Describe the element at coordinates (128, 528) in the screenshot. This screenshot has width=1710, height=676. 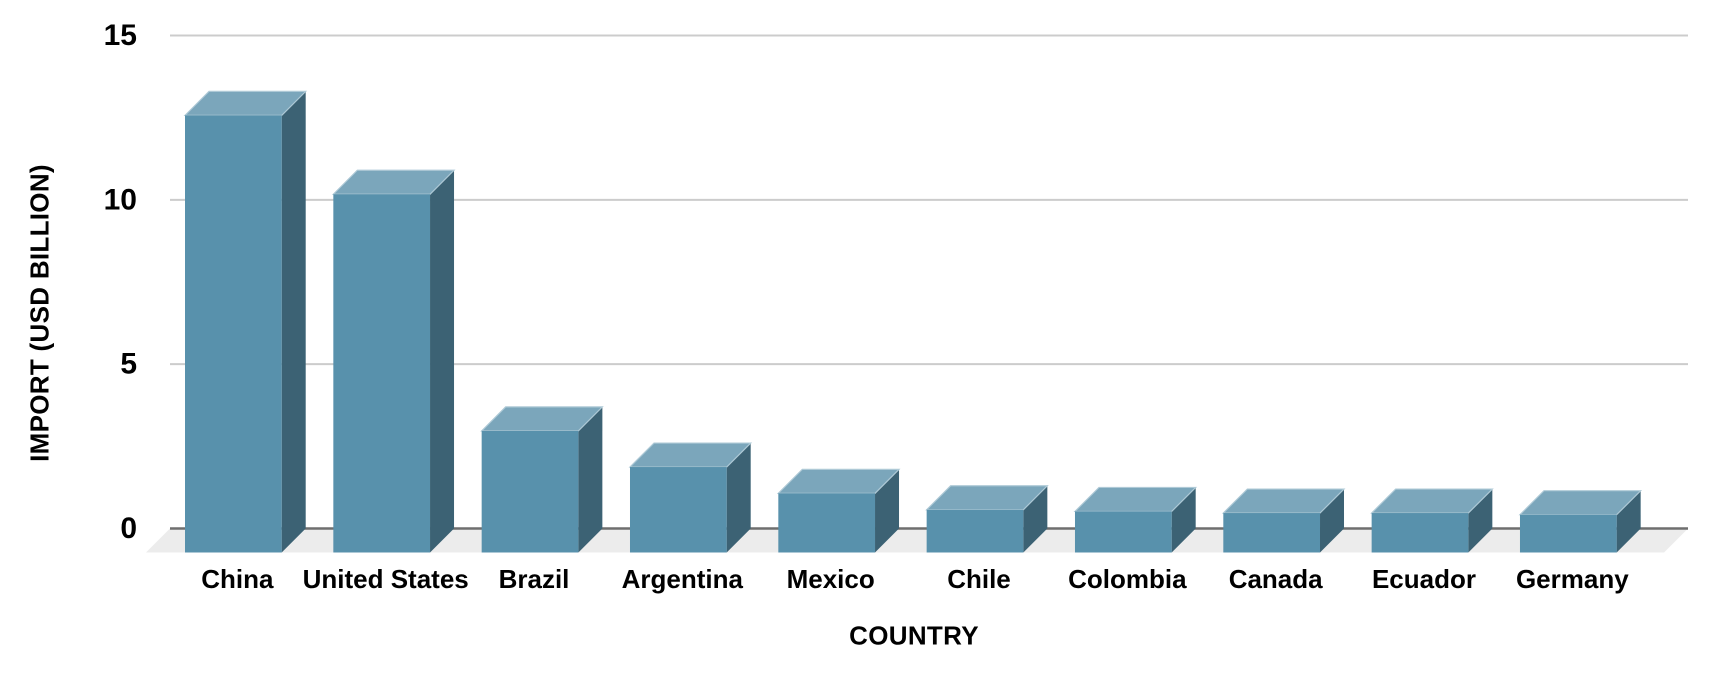
I see `y-tick-label-0: 0` at that location.